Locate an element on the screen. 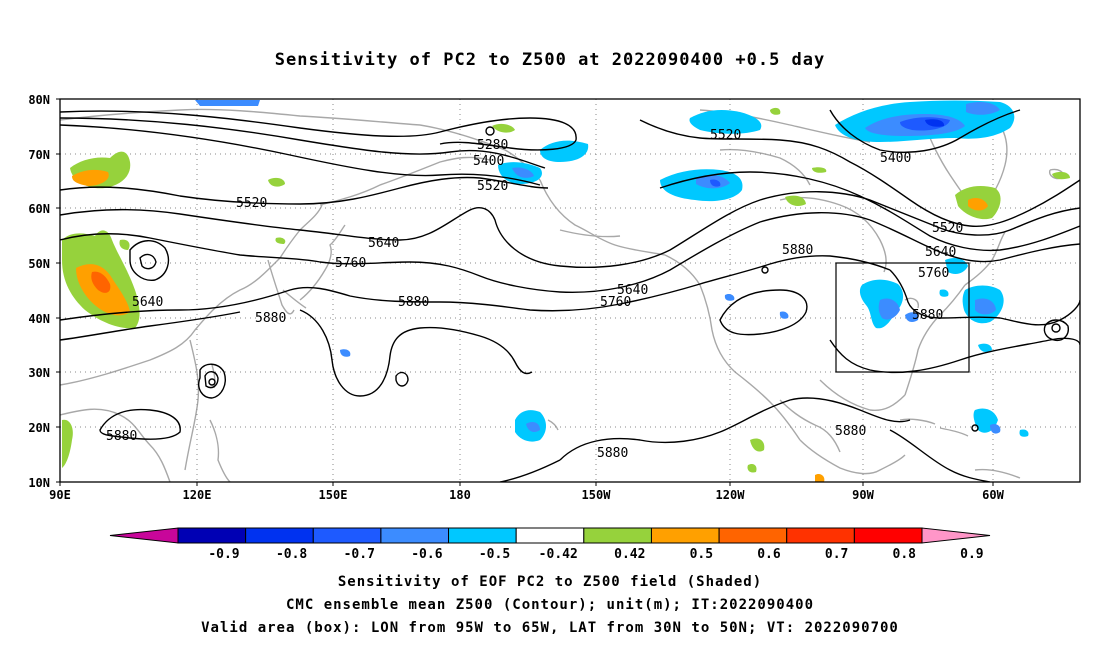 This screenshot has width=1100, height=650. colorbar-label: -0.6 is located at coordinates (426, 554).